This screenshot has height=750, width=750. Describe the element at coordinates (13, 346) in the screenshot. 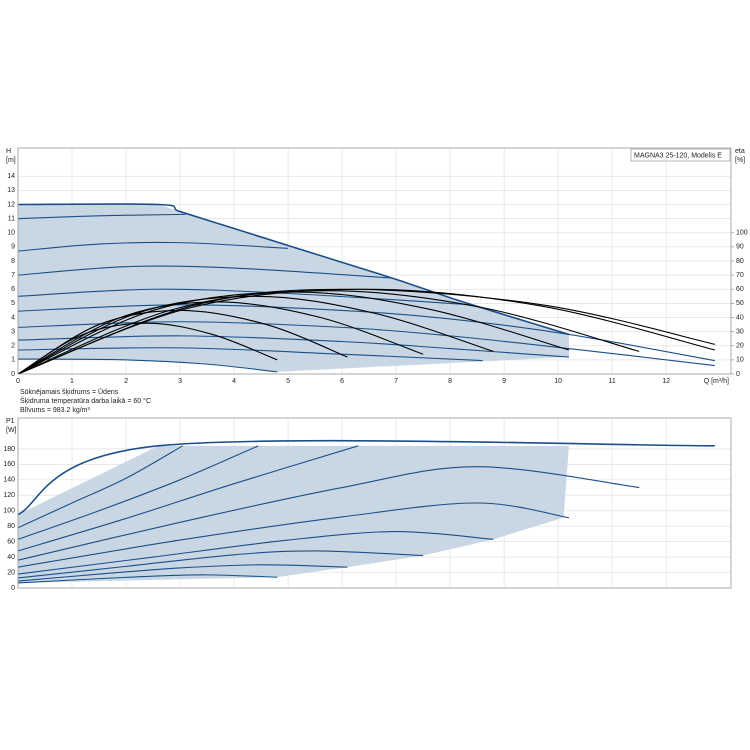

I see `y-tick-label: 2` at that location.